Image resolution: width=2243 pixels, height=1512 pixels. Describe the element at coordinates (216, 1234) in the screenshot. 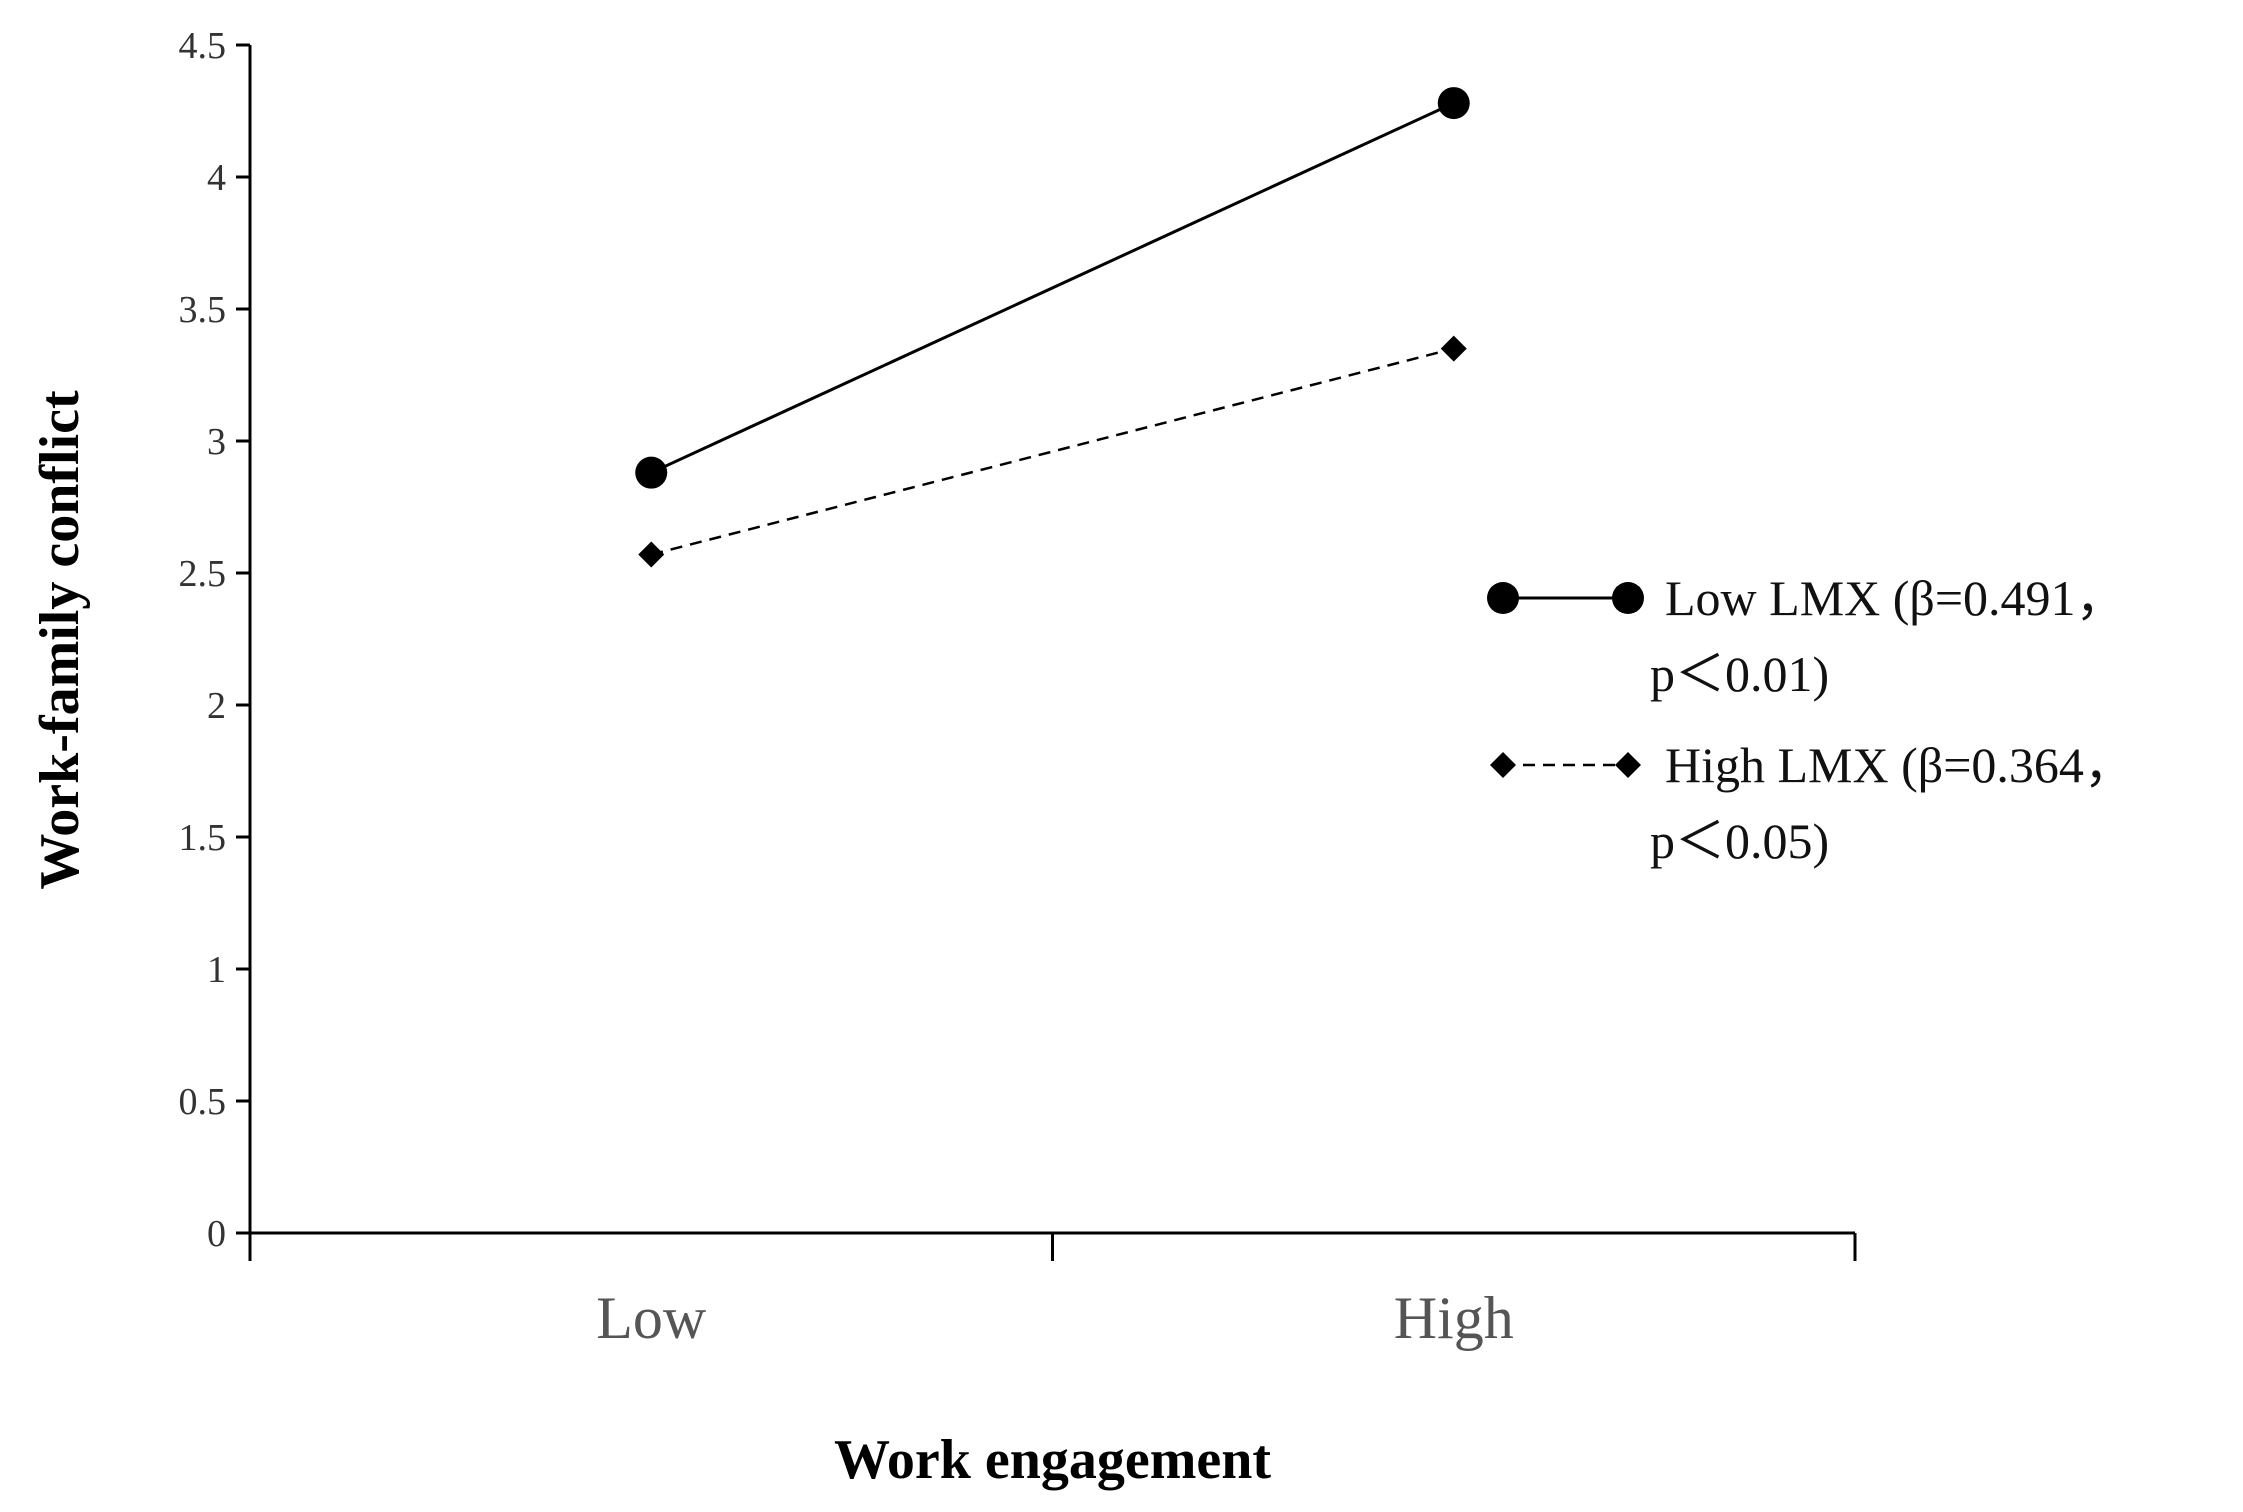

I see `y-tick-label: 0` at that location.